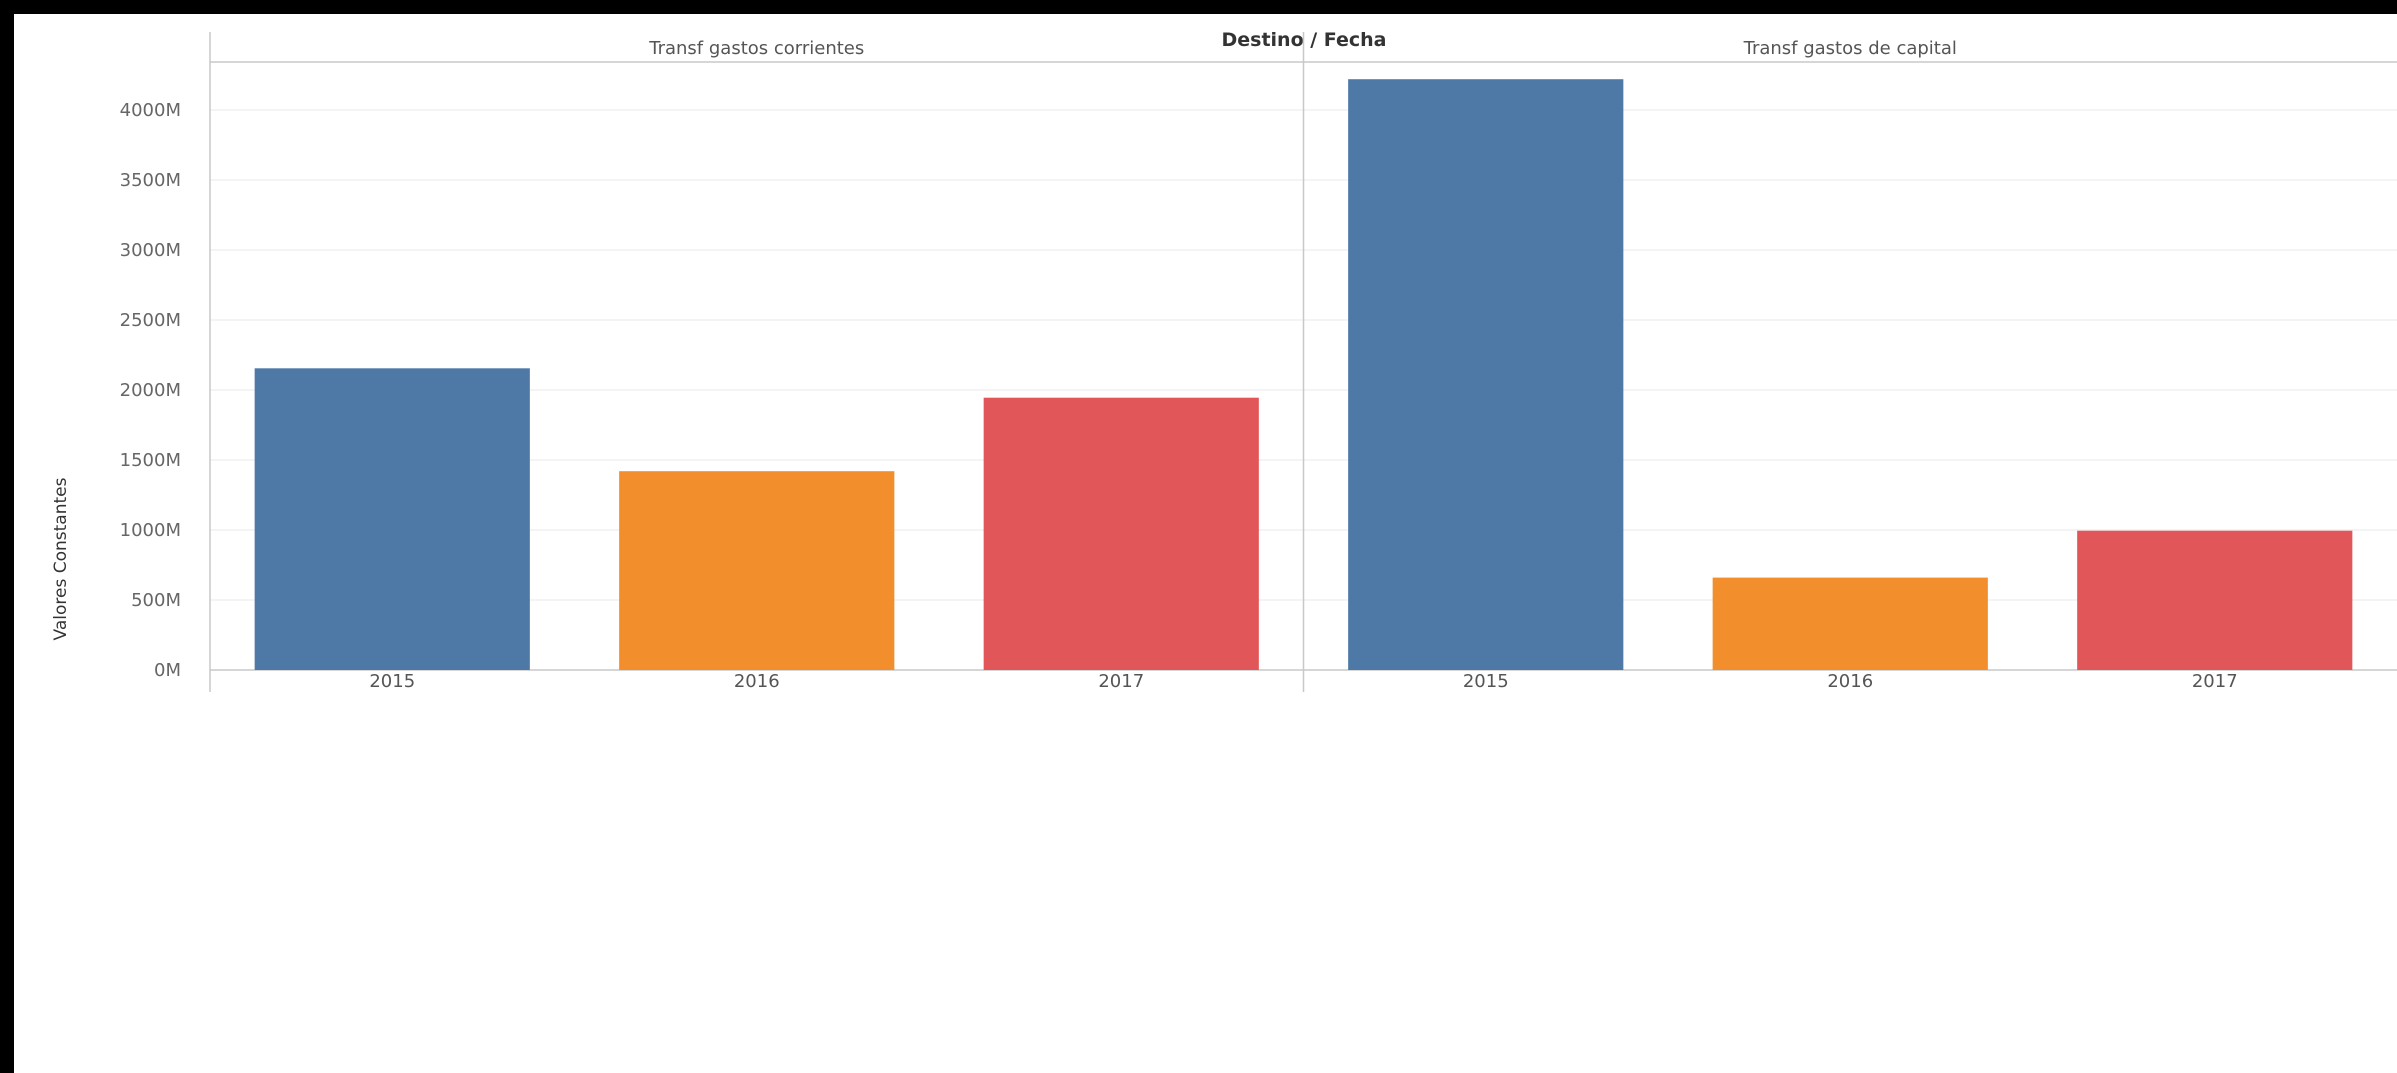  I want to click on y-tick-label: 2000M, so click(150, 390).